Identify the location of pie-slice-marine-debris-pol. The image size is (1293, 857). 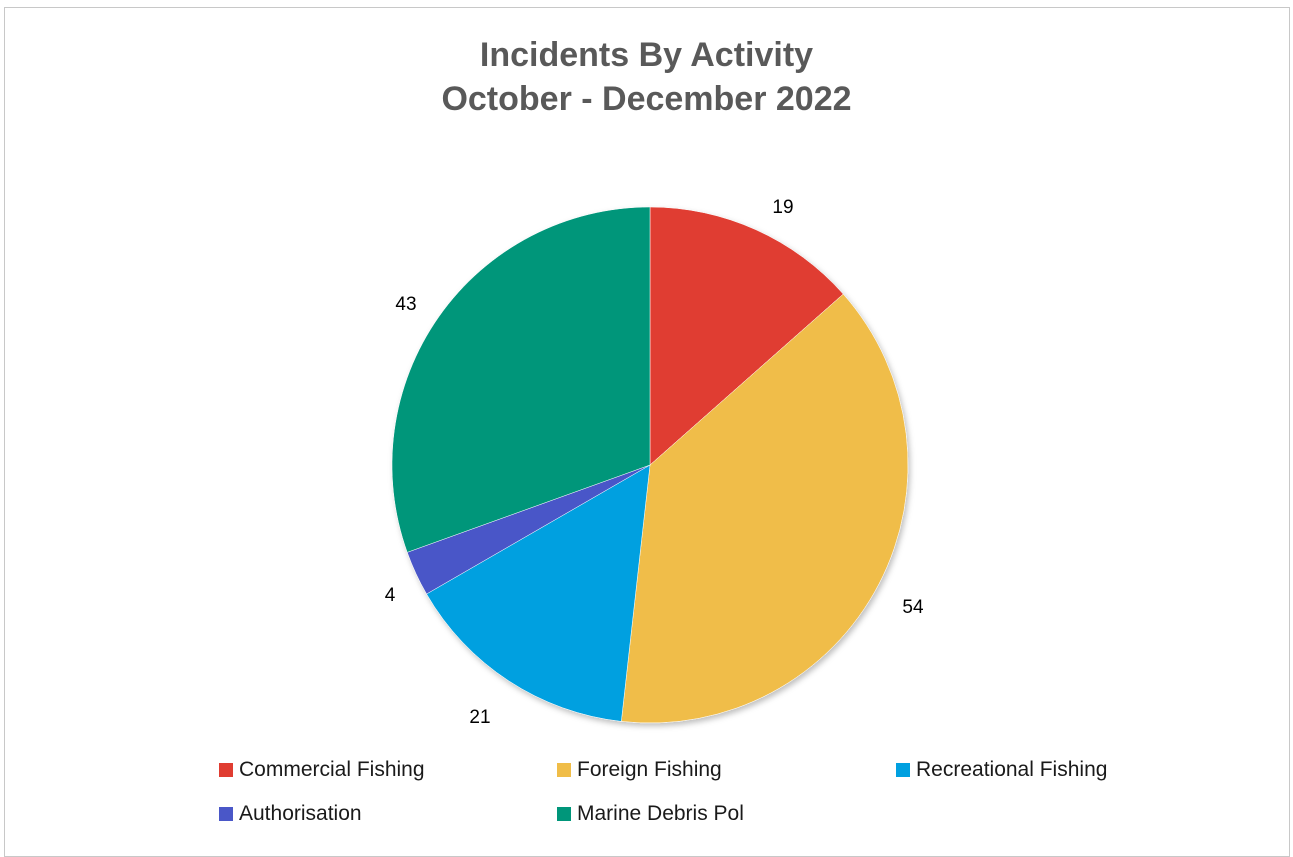
(521, 379).